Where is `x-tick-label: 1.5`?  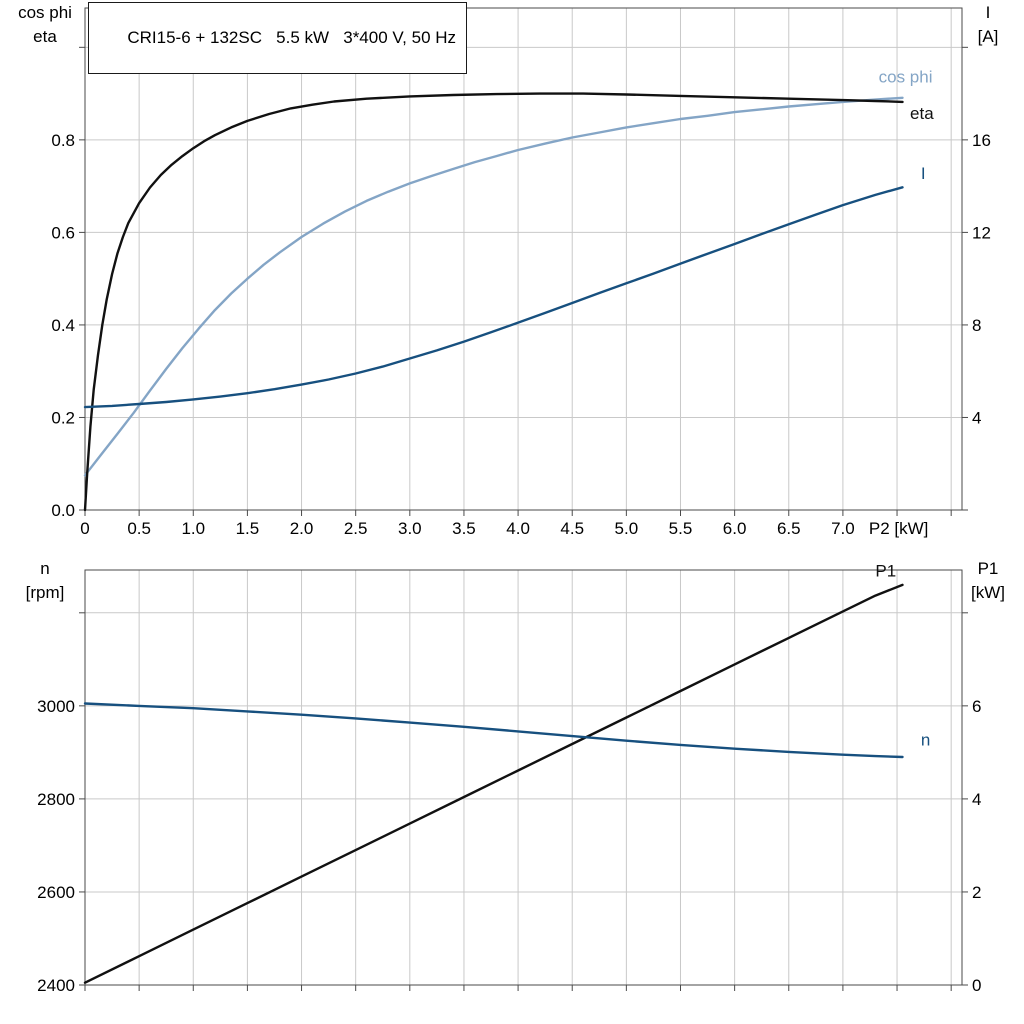 x-tick-label: 1.5 is located at coordinates (248, 528).